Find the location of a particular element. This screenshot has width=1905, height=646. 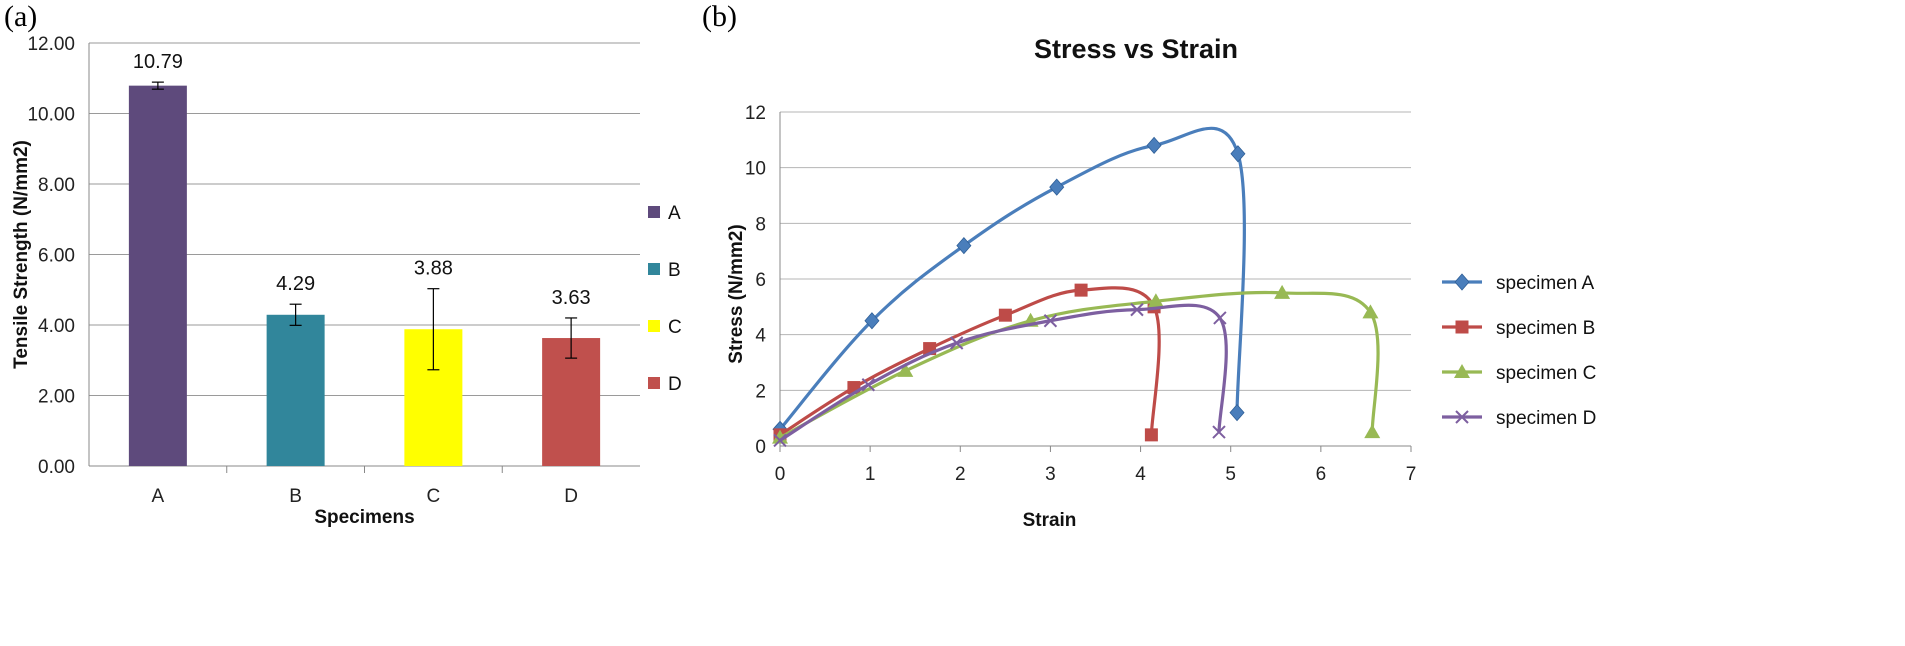

y-tick-label: 12.00 is located at coordinates (51, 44).